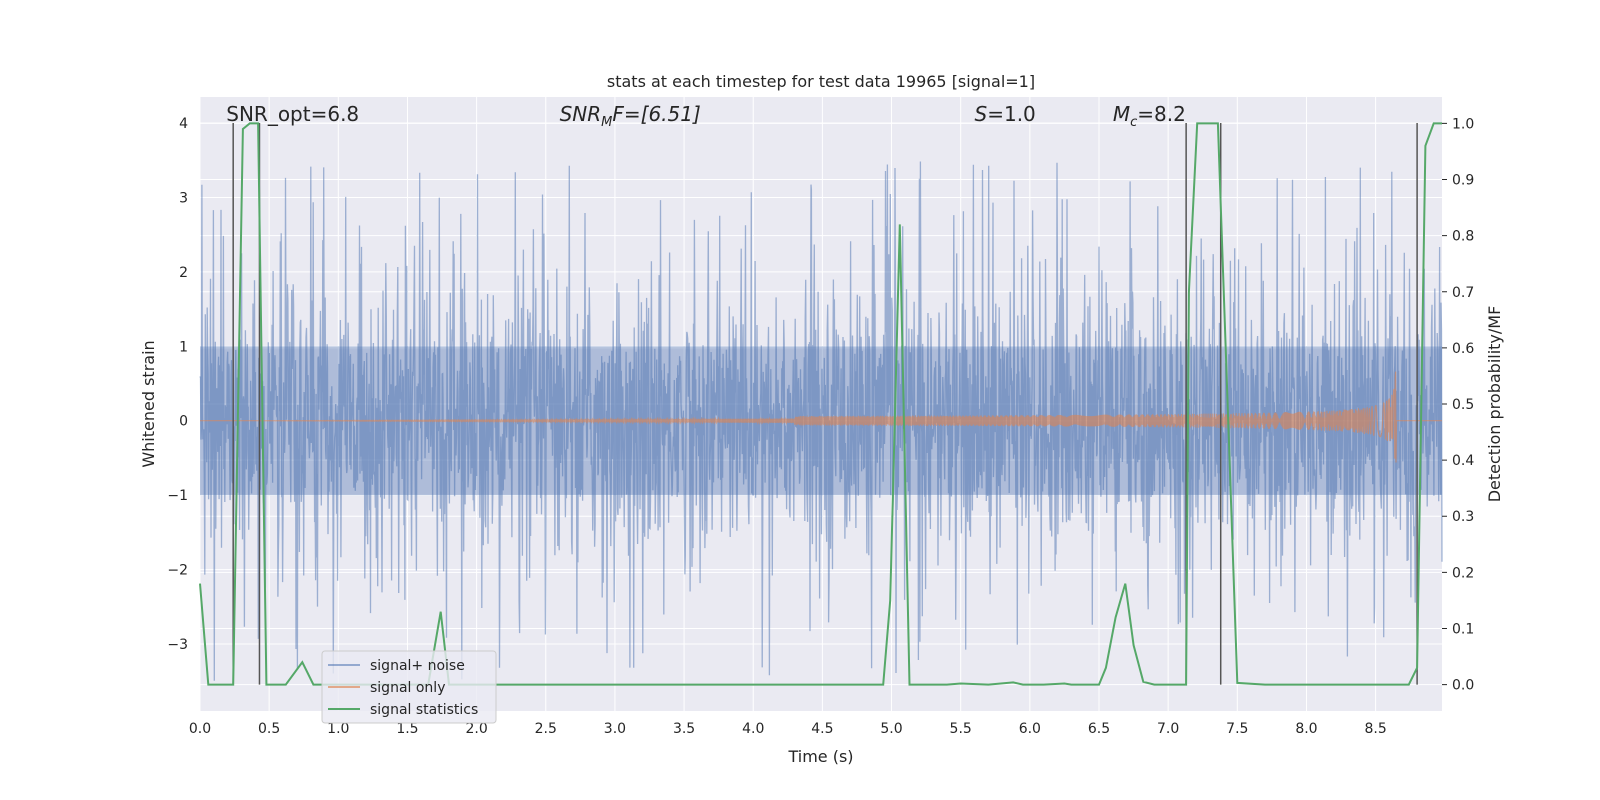  What do you see at coordinates (820, 756) in the screenshot?
I see `x-axis-label: Time (s)` at bounding box center [820, 756].